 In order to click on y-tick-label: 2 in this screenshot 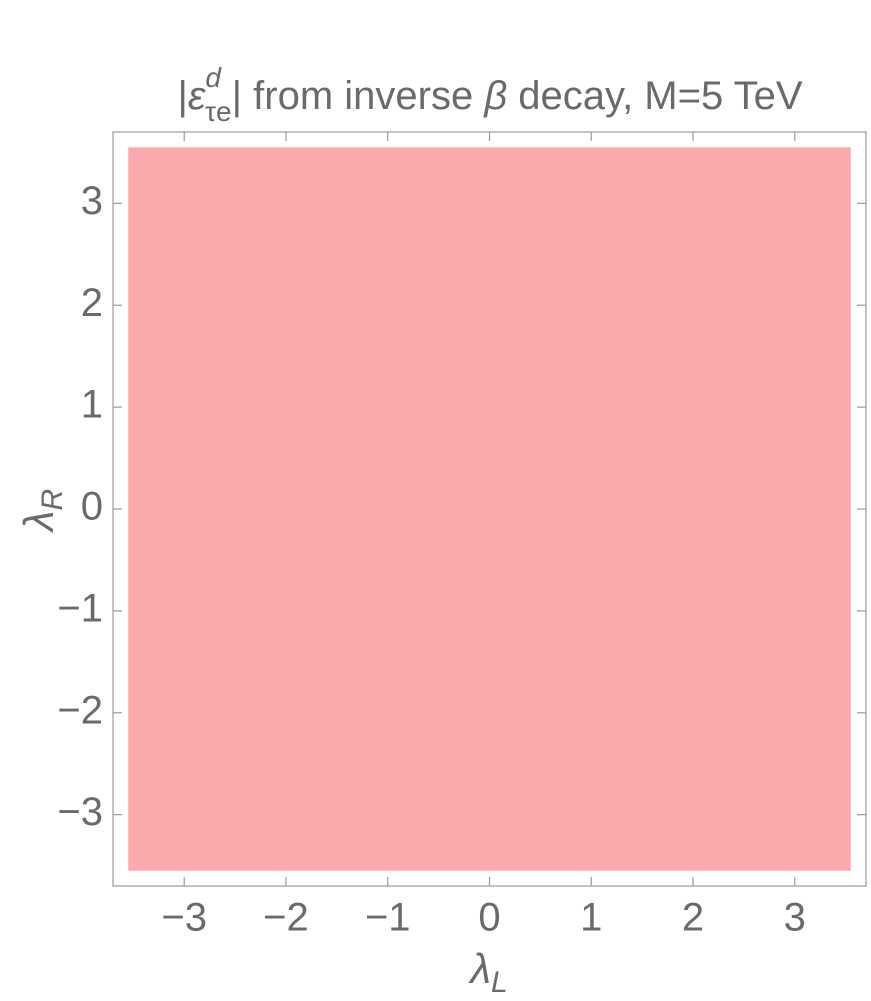, I will do `click(92, 303)`.